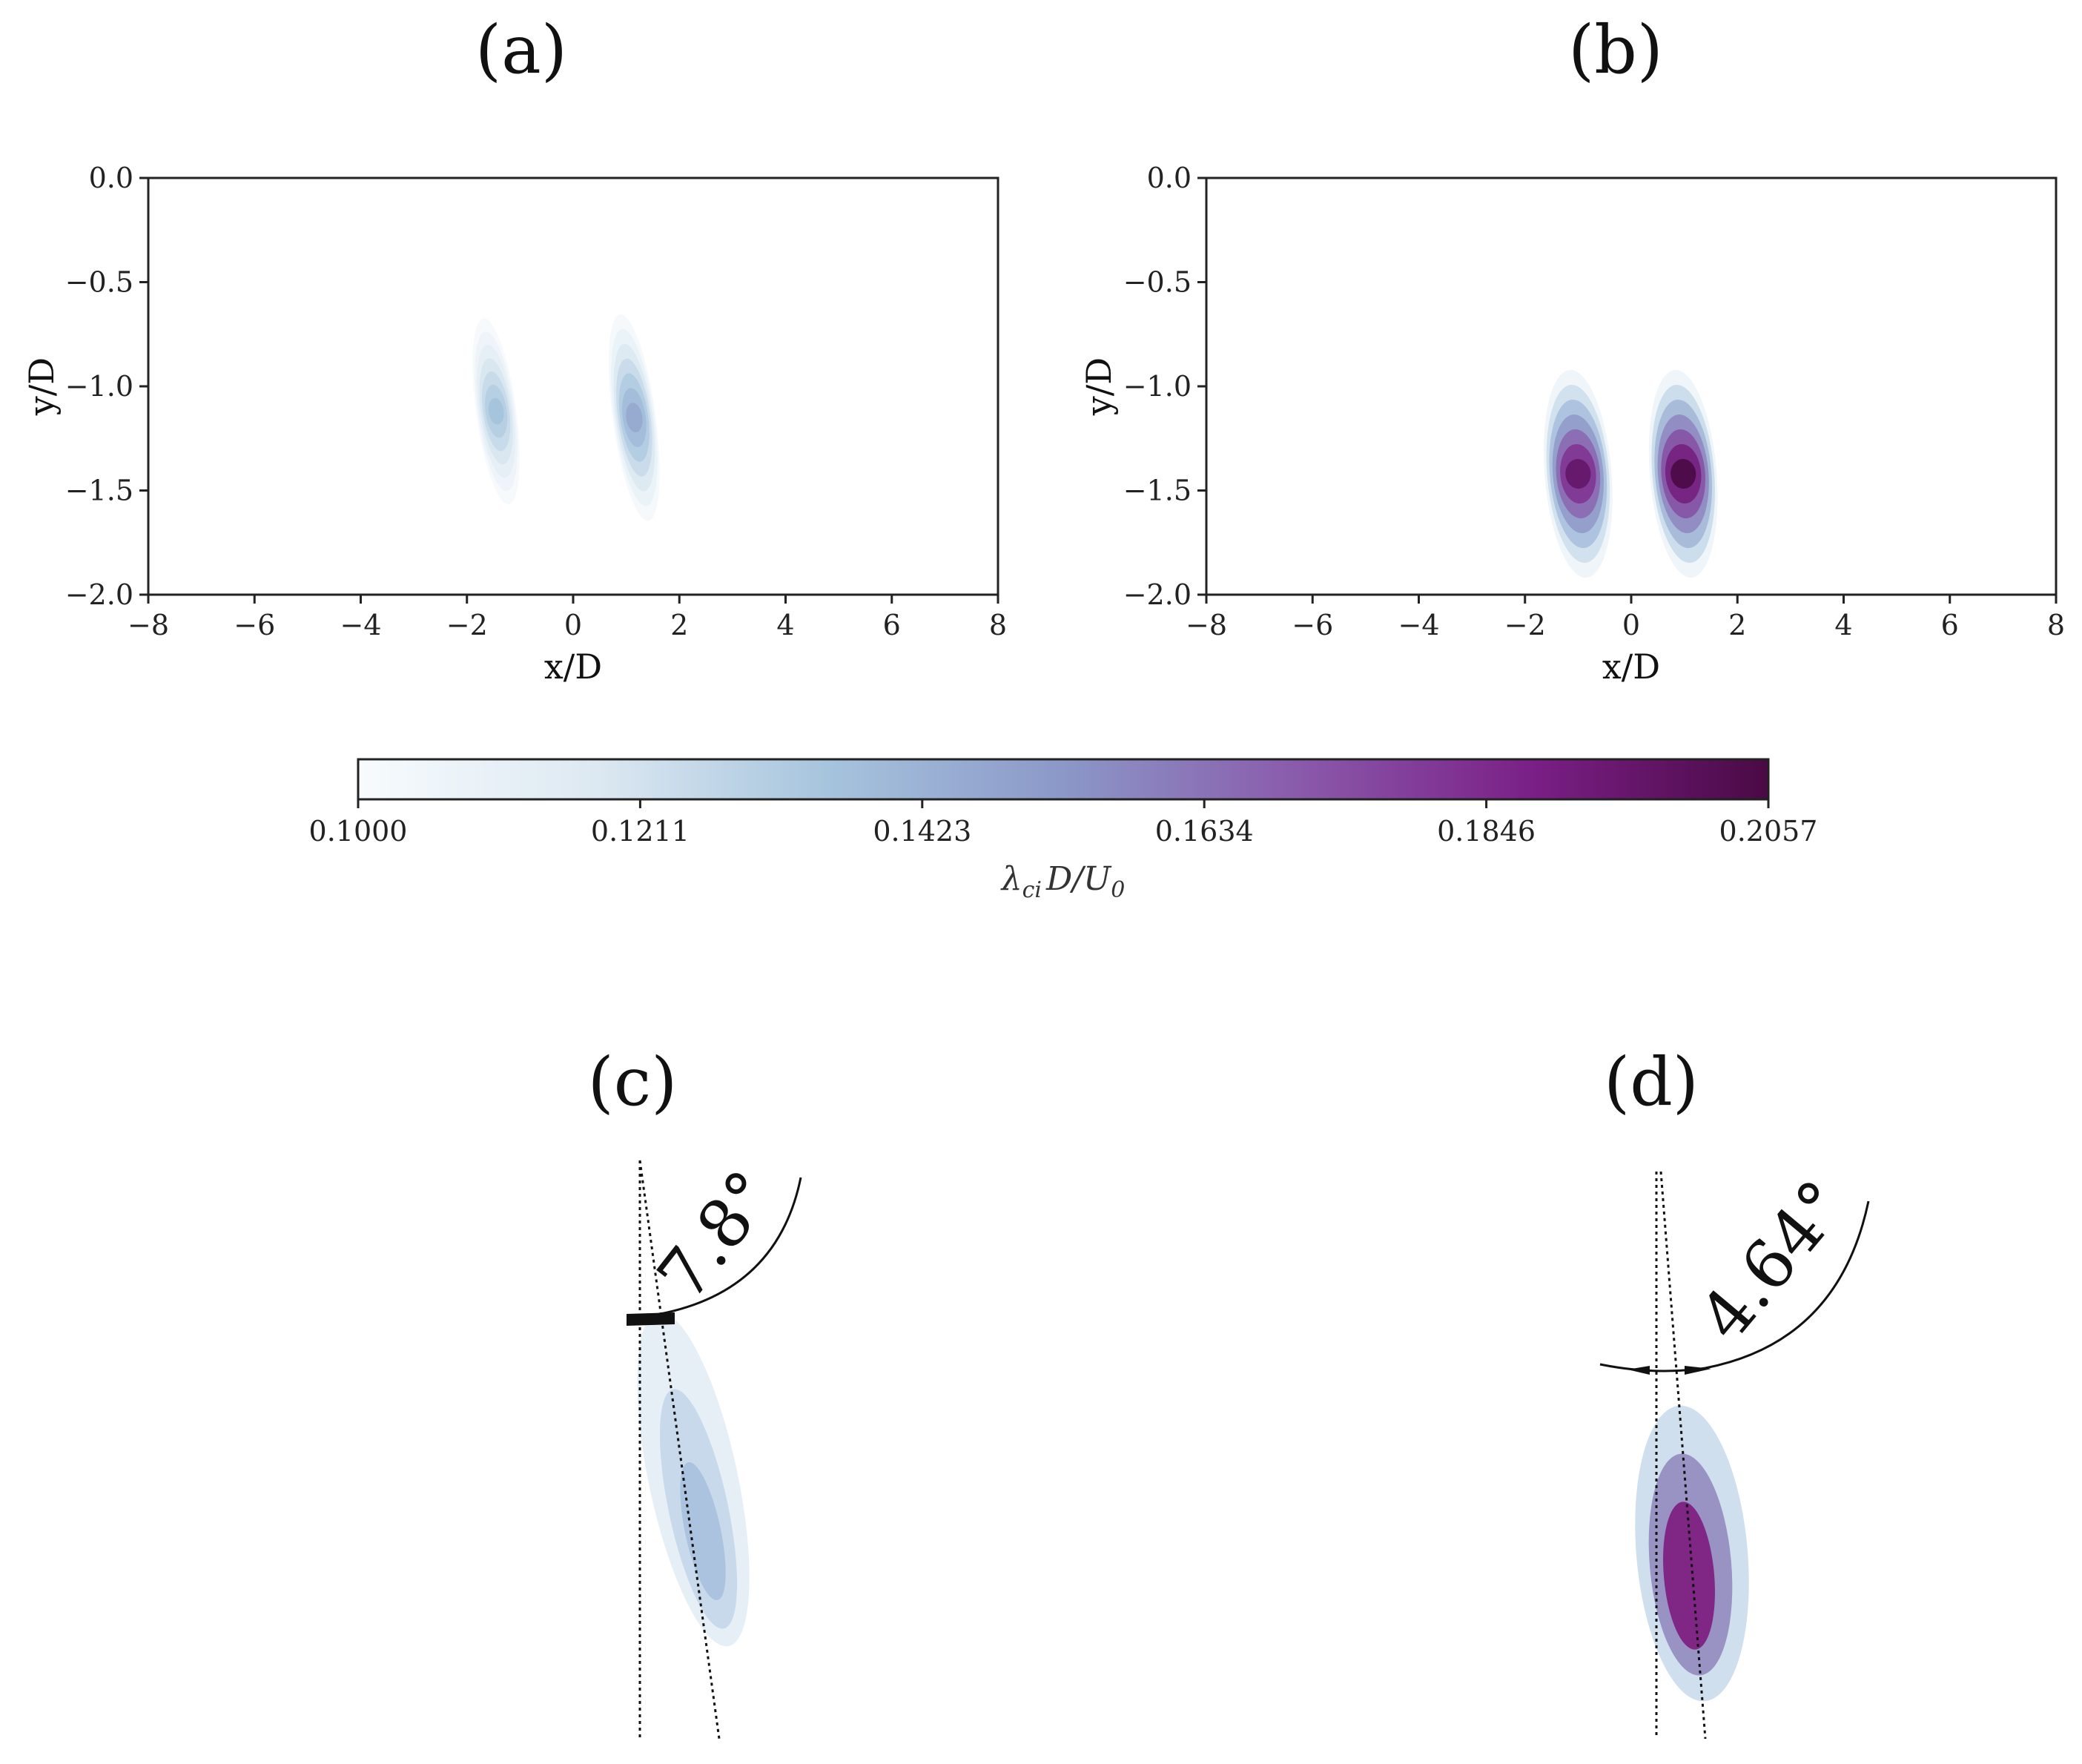 The image size is (2082, 1764). Describe the element at coordinates (1638, 1370) in the screenshot. I see `panel-d-arrow-head-left` at that location.